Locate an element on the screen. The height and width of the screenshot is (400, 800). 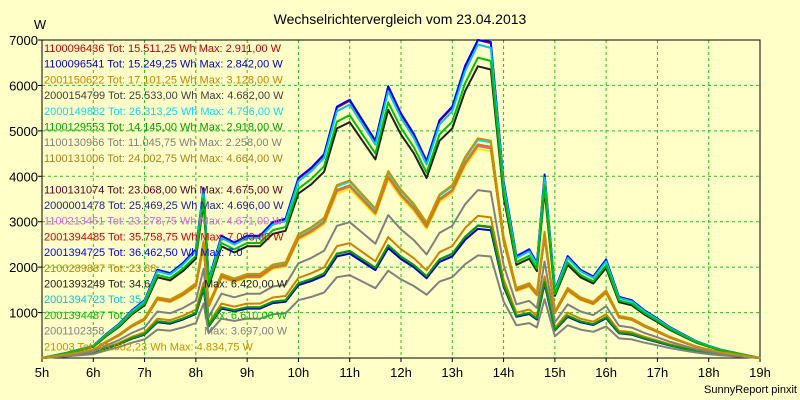
y-tick-label: 4000 is located at coordinates (23, 176).